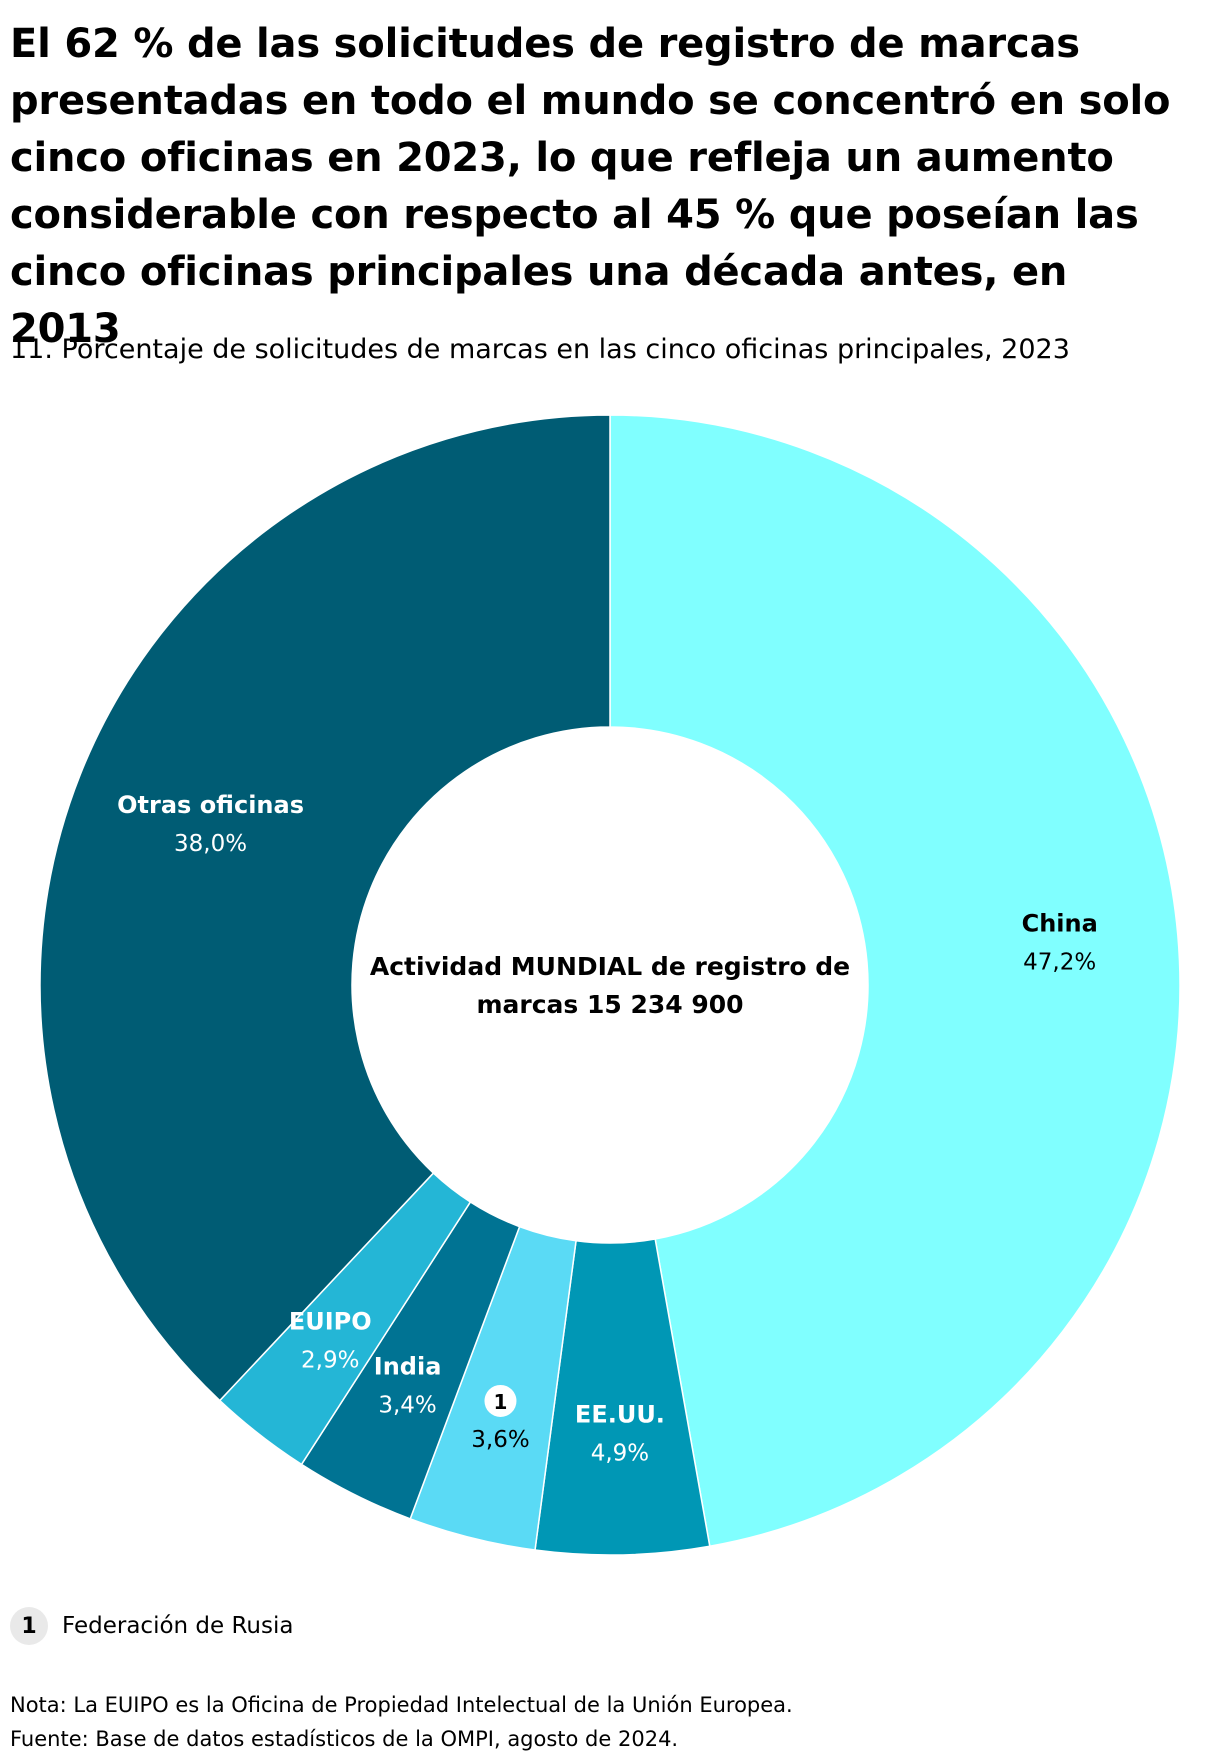  Describe the element at coordinates (620, 1453) in the screenshot. I see `slice-value-1: 4,9%` at that location.